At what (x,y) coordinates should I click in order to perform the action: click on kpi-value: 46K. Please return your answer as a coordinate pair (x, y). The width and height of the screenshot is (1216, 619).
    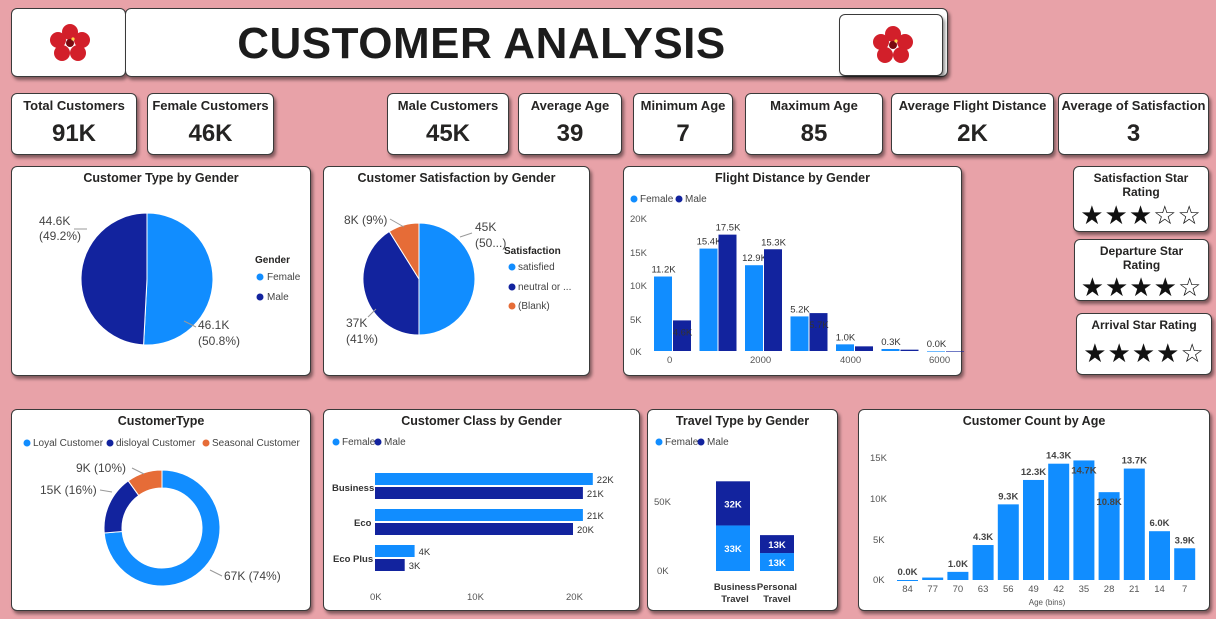
    Looking at the image, I should click on (210, 133).